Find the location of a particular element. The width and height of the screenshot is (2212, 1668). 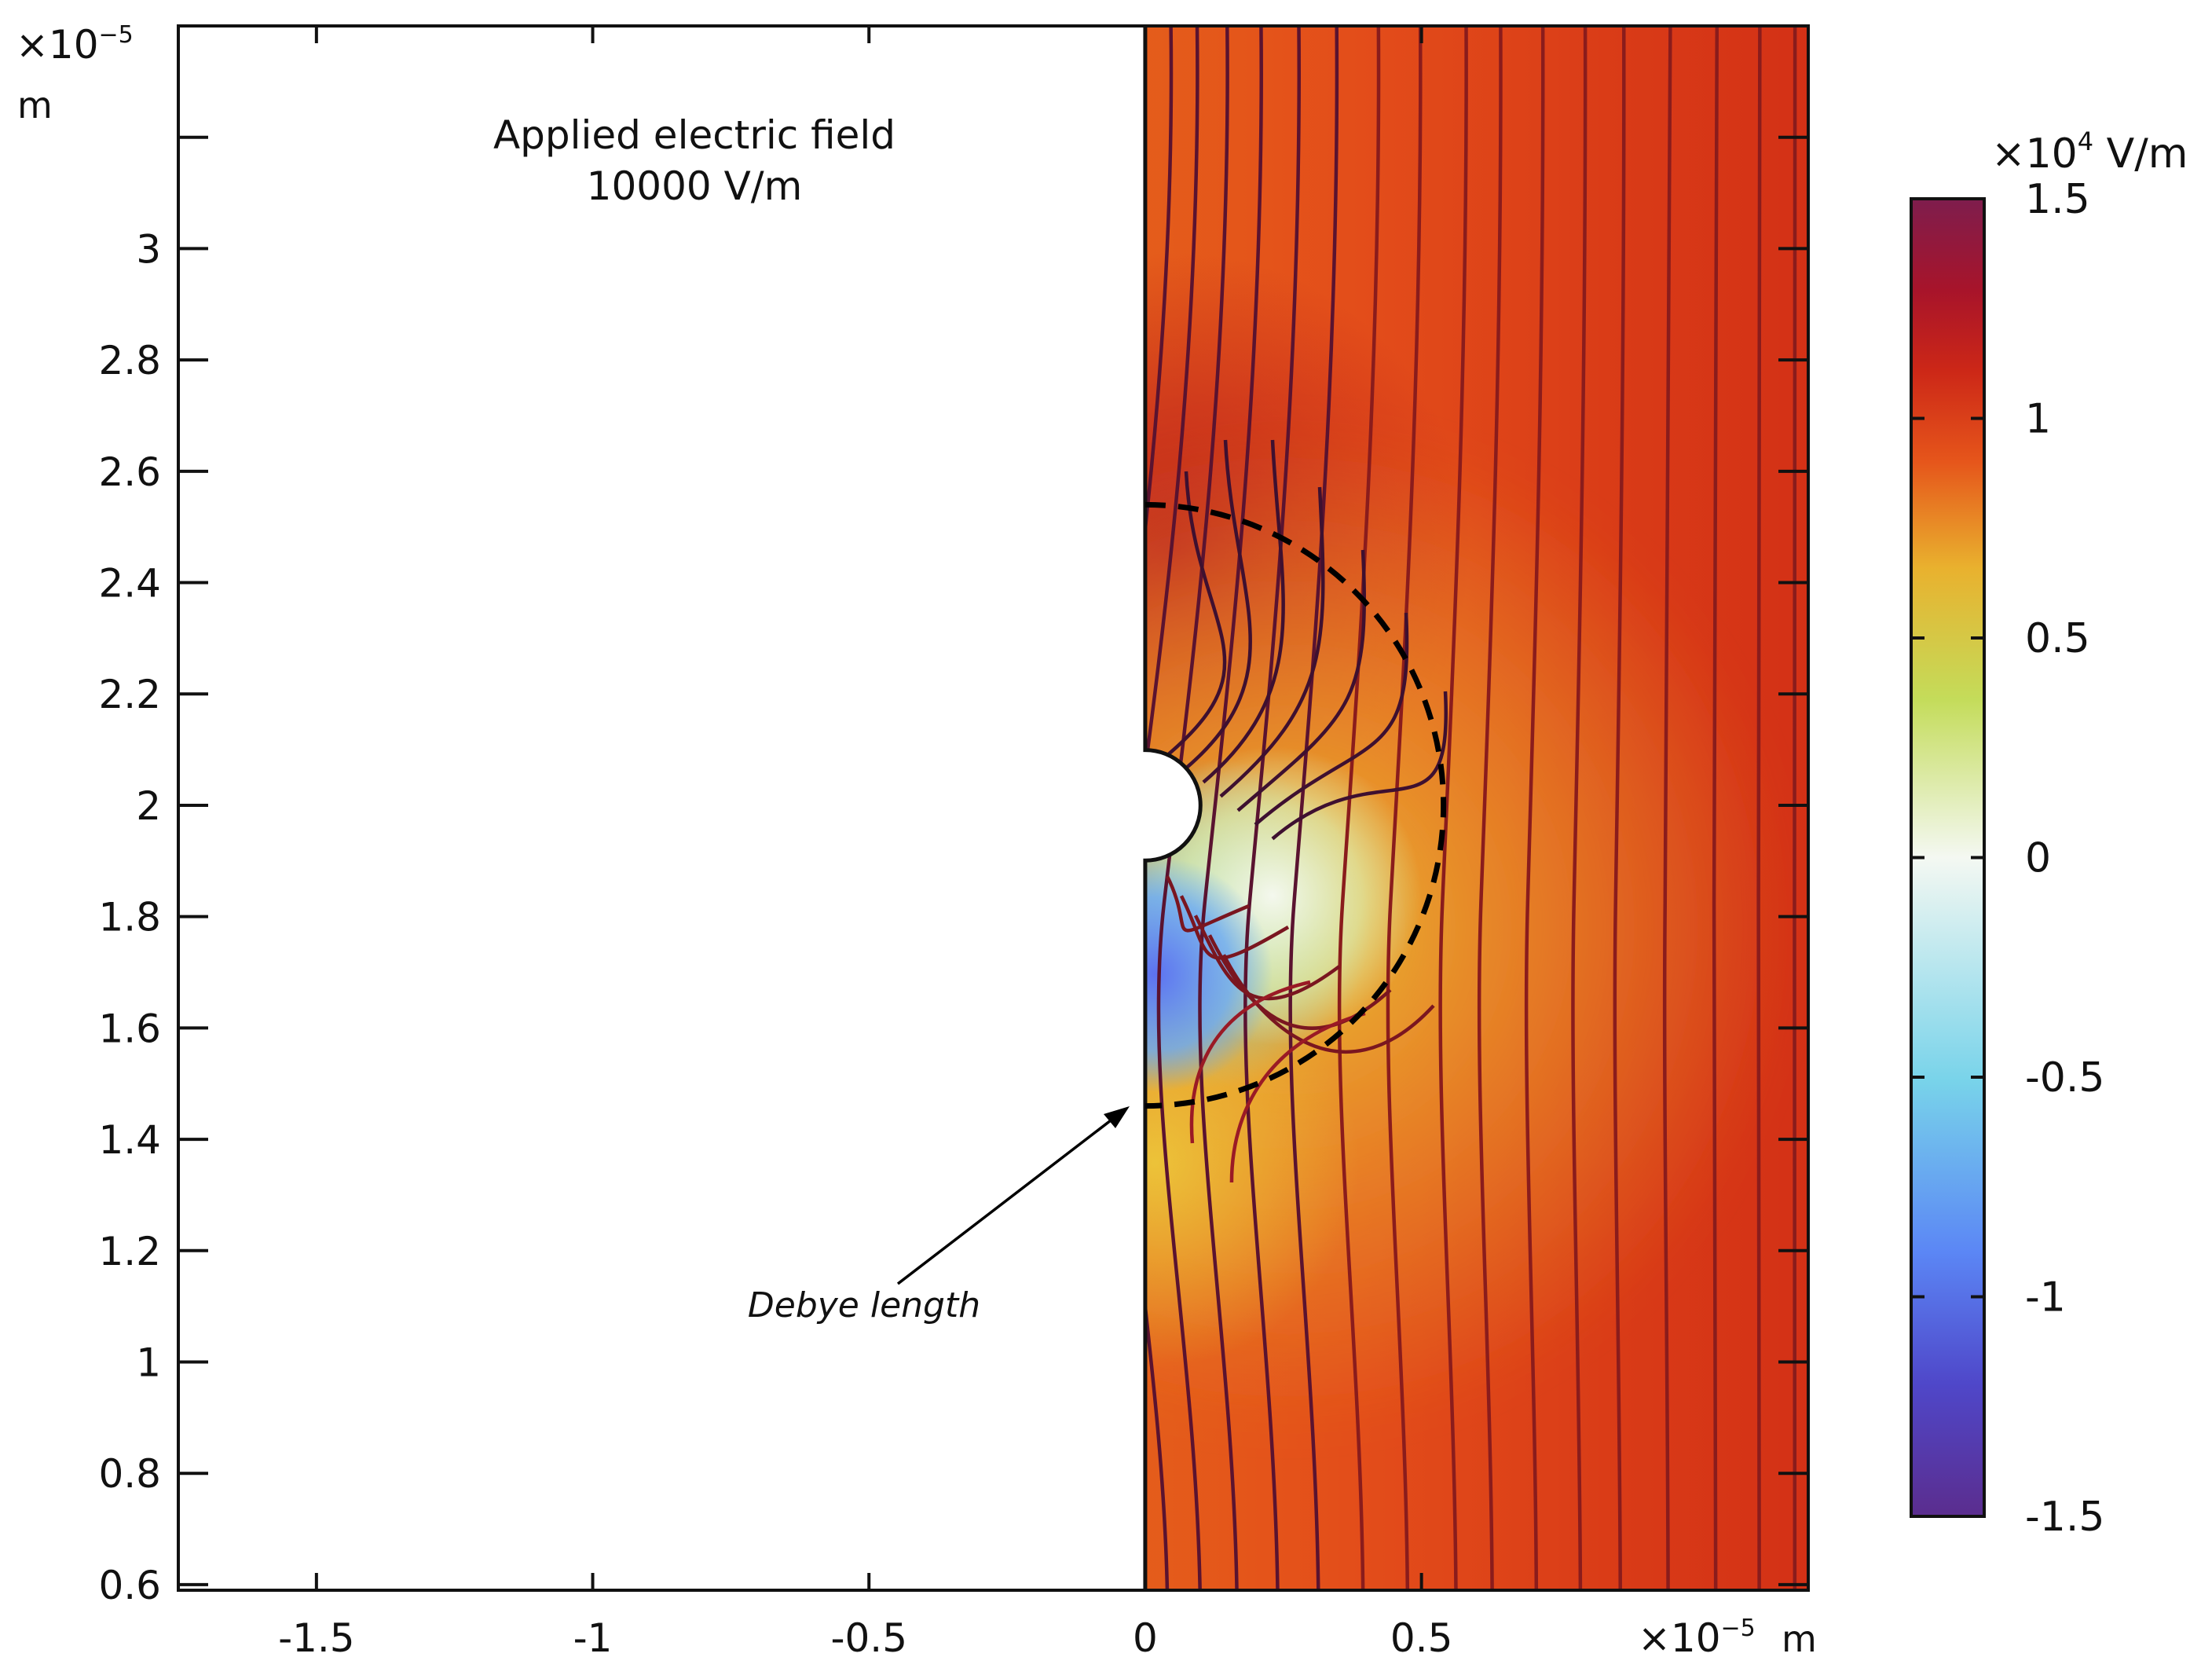

y-tick-label: 2 is located at coordinates (148, 806).